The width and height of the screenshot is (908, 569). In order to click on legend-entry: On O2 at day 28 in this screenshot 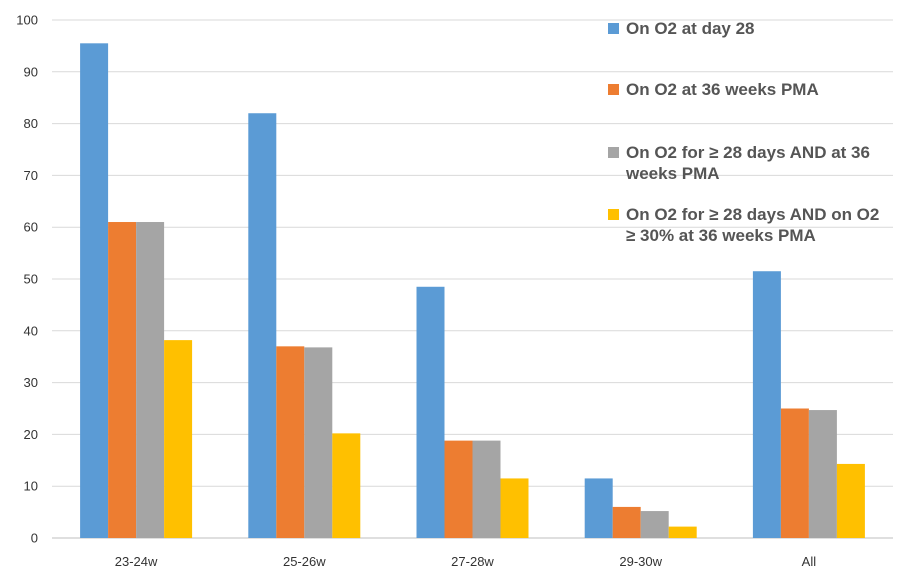, I will do `click(681, 28)`.